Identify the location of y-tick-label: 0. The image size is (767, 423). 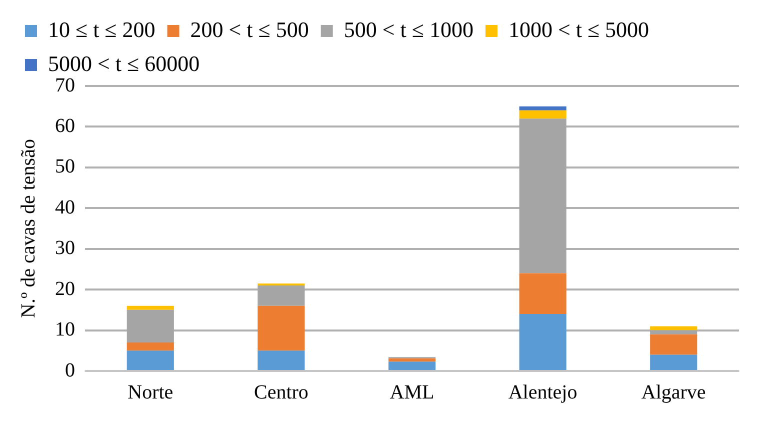
(70, 370).